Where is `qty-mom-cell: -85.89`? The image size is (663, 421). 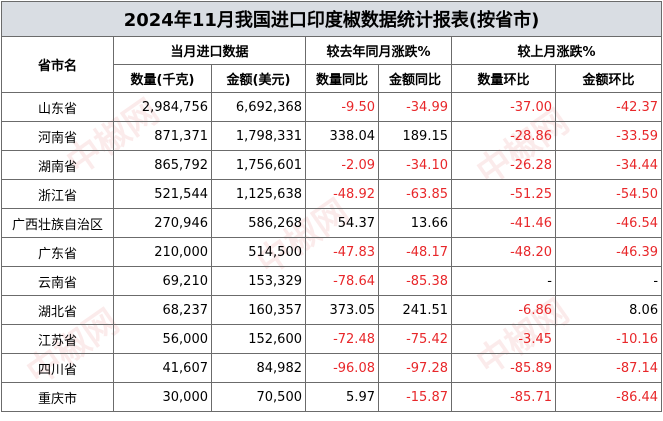
qty-mom-cell: -85.89 is located at coordinates (503, 368).